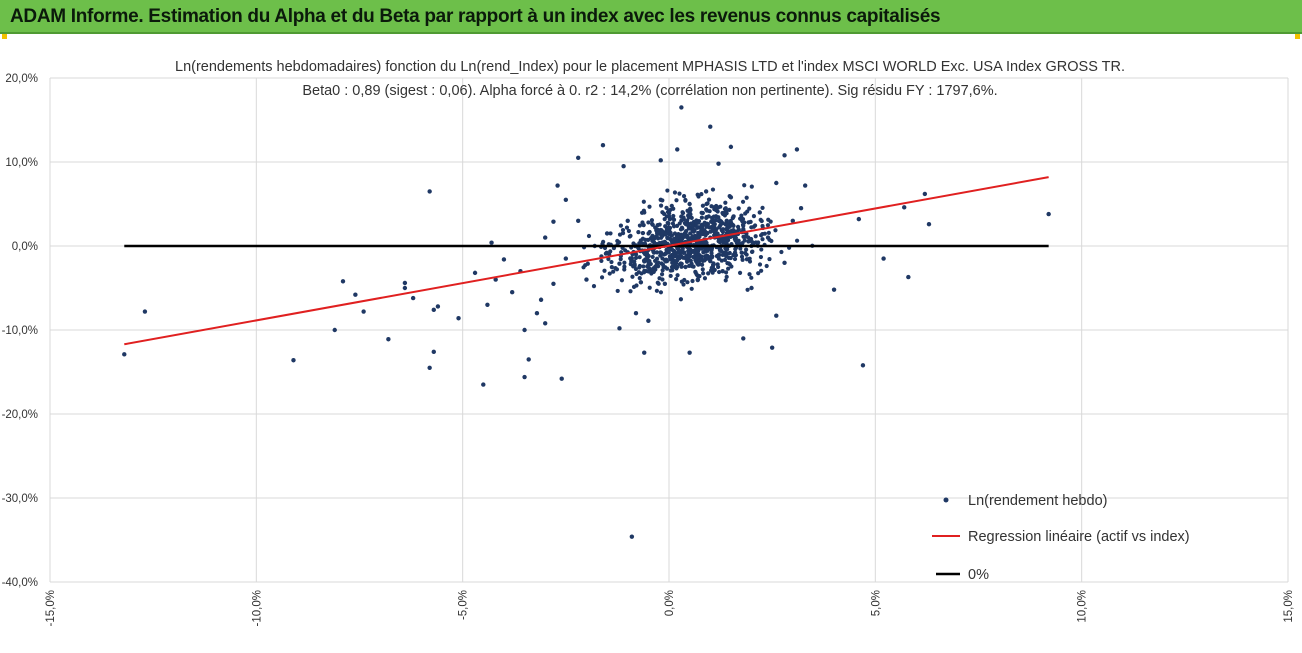 This screenshot has height=653, width=1302. What do you see at coordinates (1079, 537) in the screenshot?
I see `legend-label: Regression linéaire (actif vs index)` at bounding box center [1079, 537].